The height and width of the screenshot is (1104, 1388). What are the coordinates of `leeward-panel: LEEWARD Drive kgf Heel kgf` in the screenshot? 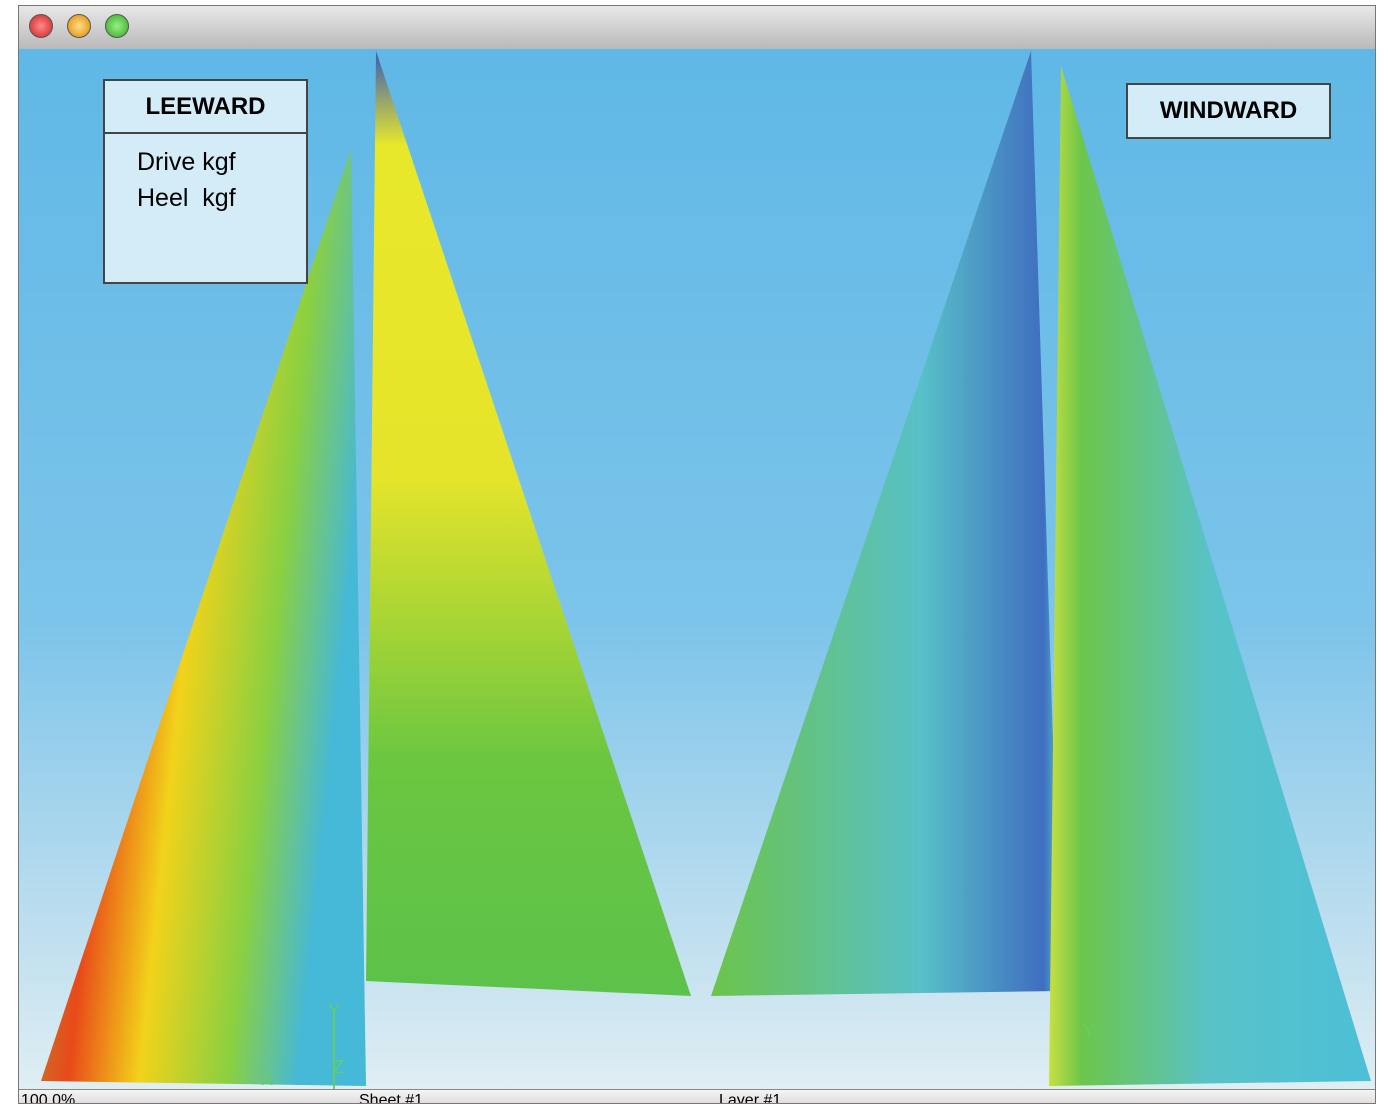 It's located at (205, 181).